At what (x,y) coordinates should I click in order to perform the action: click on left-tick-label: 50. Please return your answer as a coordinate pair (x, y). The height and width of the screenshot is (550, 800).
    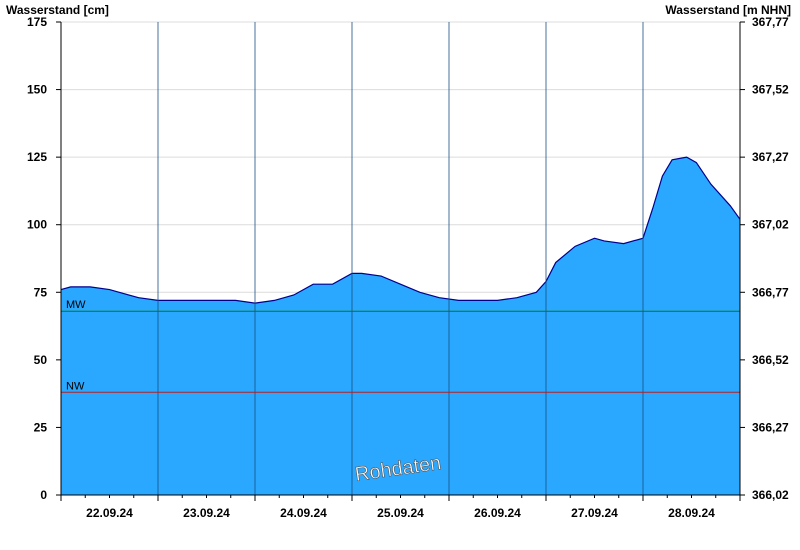
    Looking at the image, I should click on (41, 360).